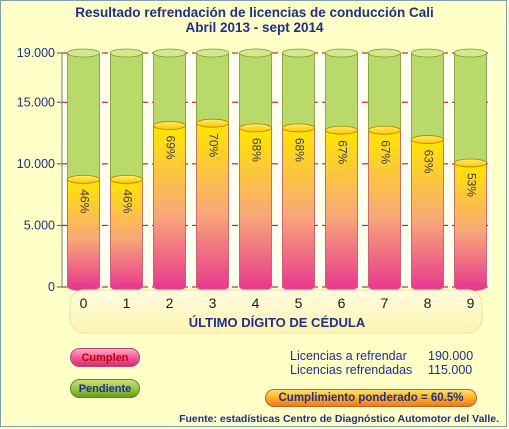  Describe the element at coordinates (213, 303) in the screenshot. I see `x-tick-label: 3` at that location.